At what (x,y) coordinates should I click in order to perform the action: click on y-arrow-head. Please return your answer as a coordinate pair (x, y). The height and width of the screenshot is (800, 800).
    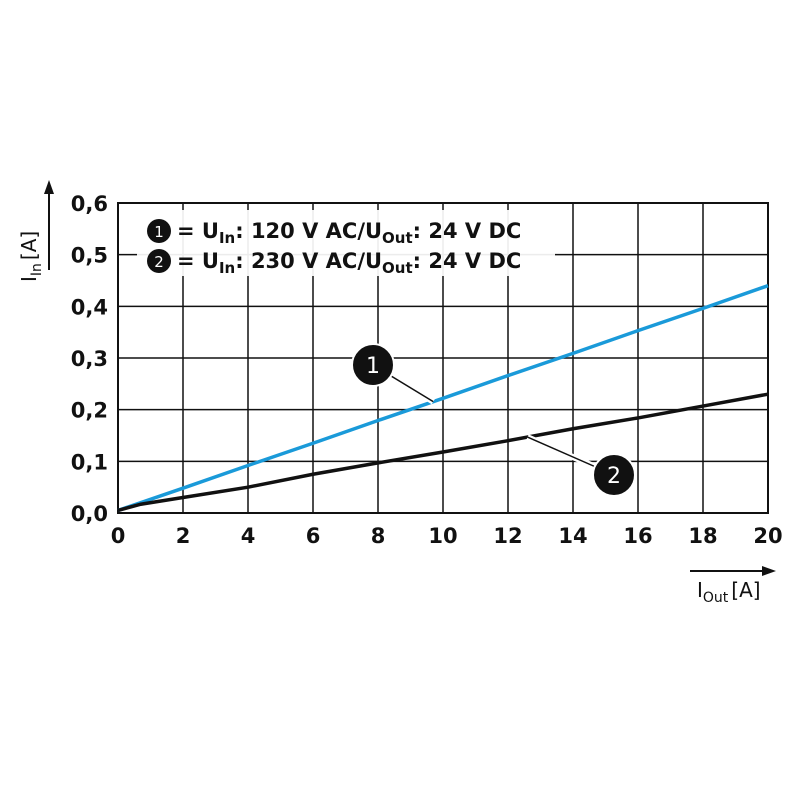
    Looking at the image, I should click on (49, 187).